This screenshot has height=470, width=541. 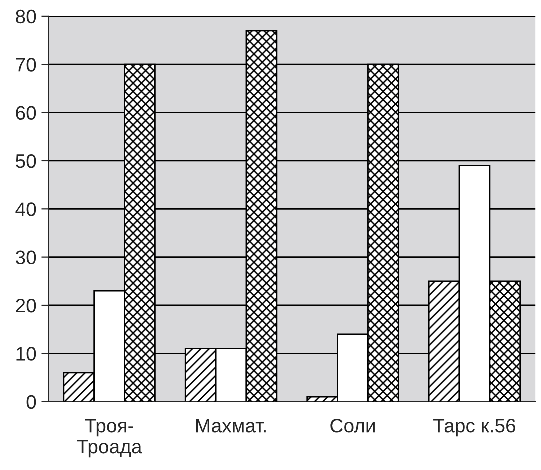 I want to click on y-tick-label: 30, so click(x=26, y=257).